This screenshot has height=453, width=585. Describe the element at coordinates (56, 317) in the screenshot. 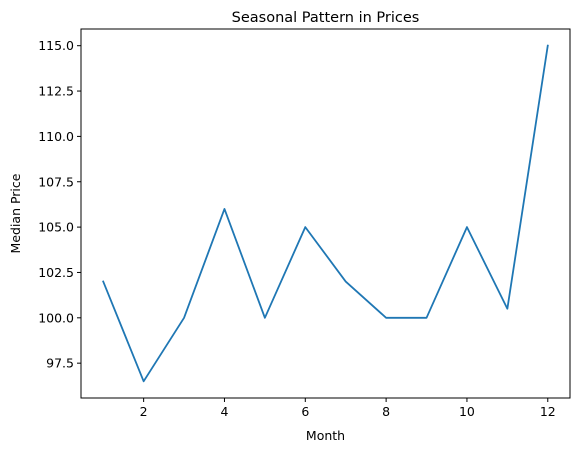

I see `y-tick-label: 100.0` at that location.